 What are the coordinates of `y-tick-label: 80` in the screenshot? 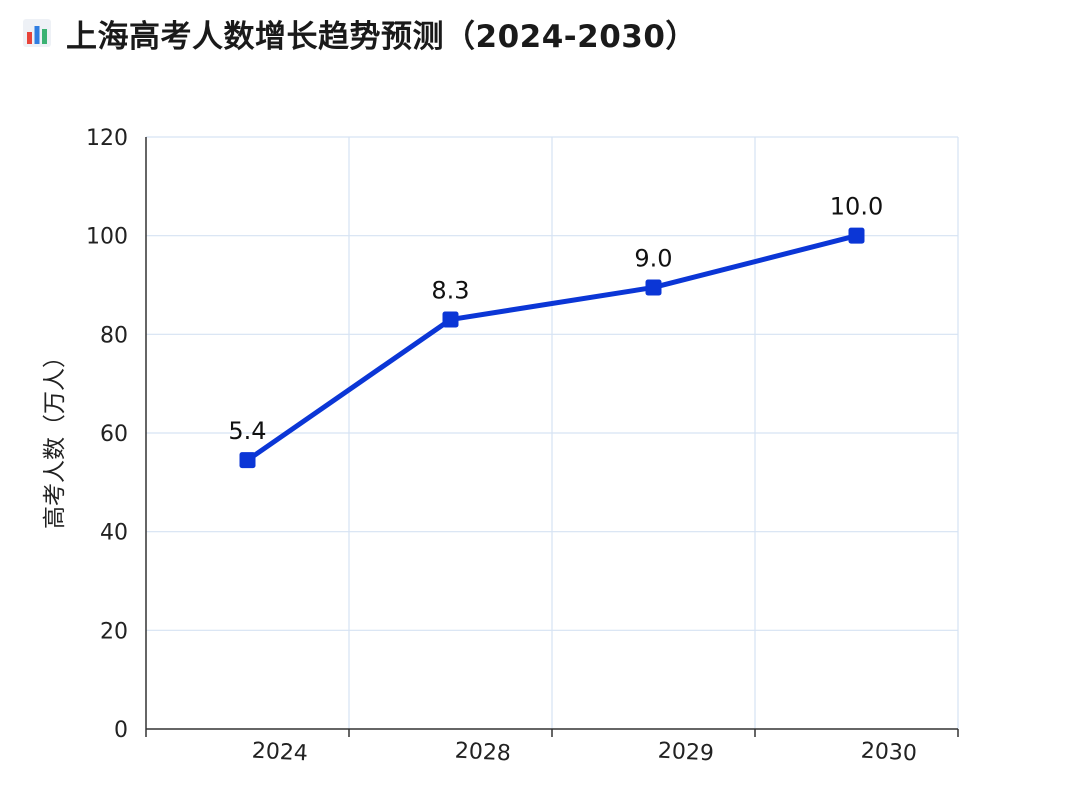 It's located at (114, 335).